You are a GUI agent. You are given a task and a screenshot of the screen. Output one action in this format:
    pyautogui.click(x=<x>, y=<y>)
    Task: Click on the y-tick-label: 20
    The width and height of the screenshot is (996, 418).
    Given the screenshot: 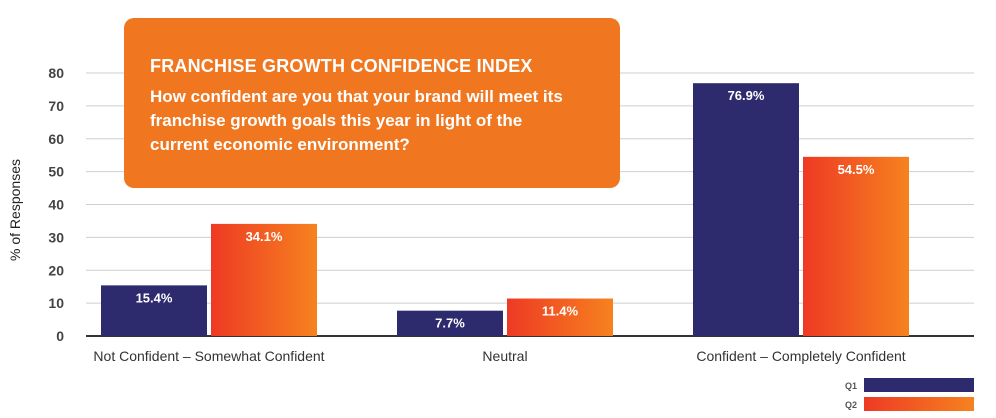 What is the action you would take?
    pyautogui.click(x=56, y=270)
    